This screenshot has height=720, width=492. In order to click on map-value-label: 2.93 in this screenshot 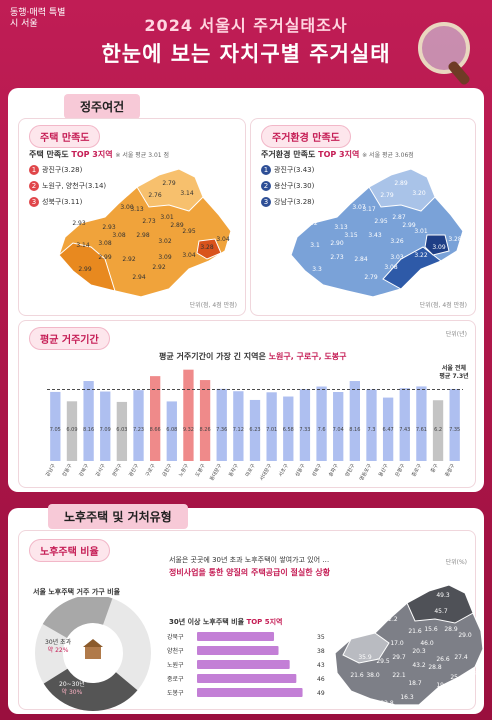, I will do `click(79, 223)`.